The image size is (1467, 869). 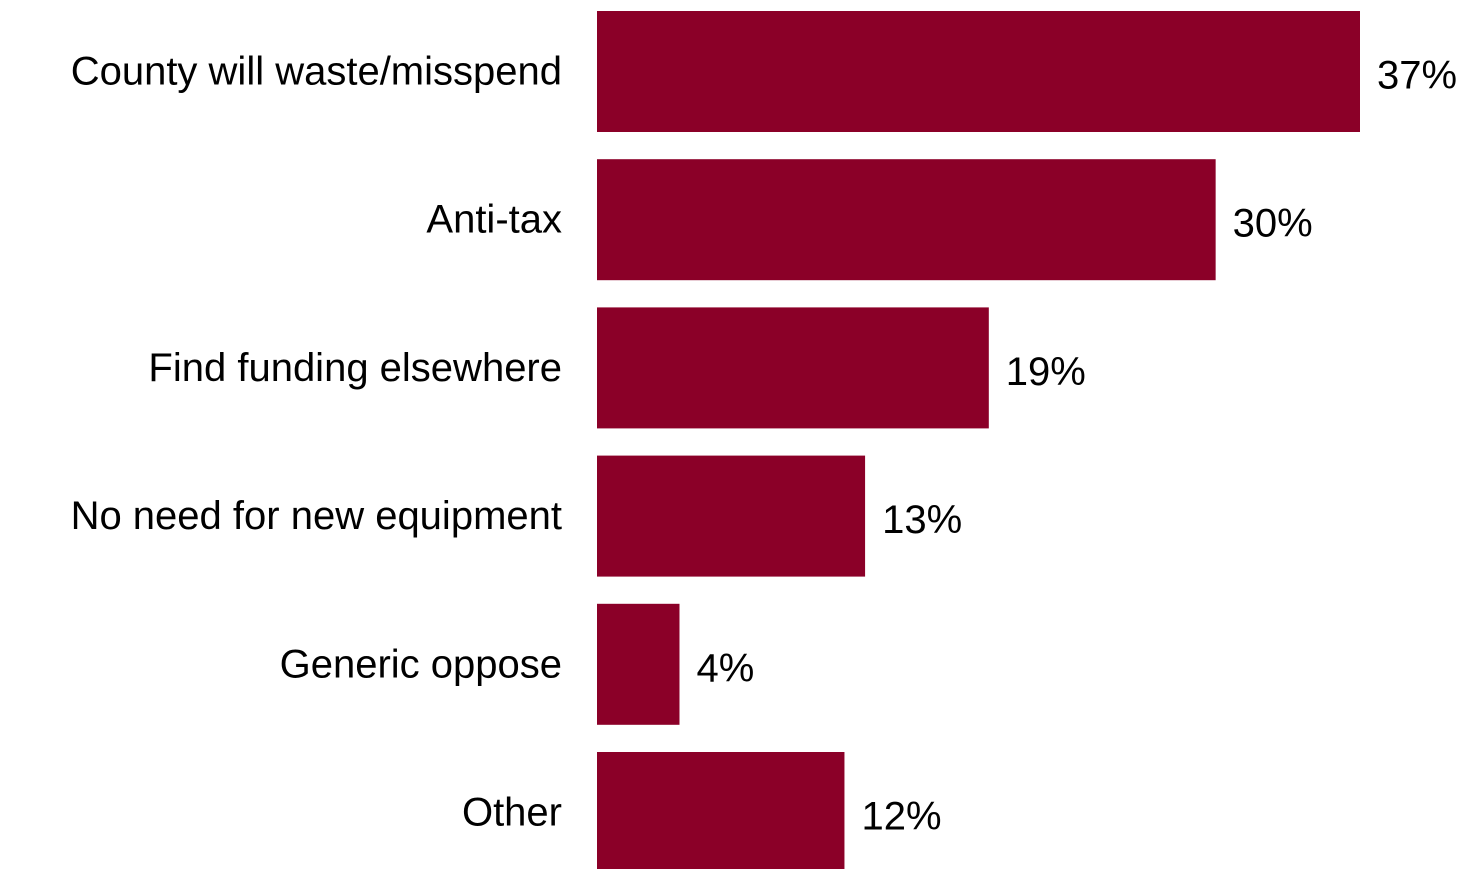 I want to click on data-label: 30%, so click(x=1273, y=224).